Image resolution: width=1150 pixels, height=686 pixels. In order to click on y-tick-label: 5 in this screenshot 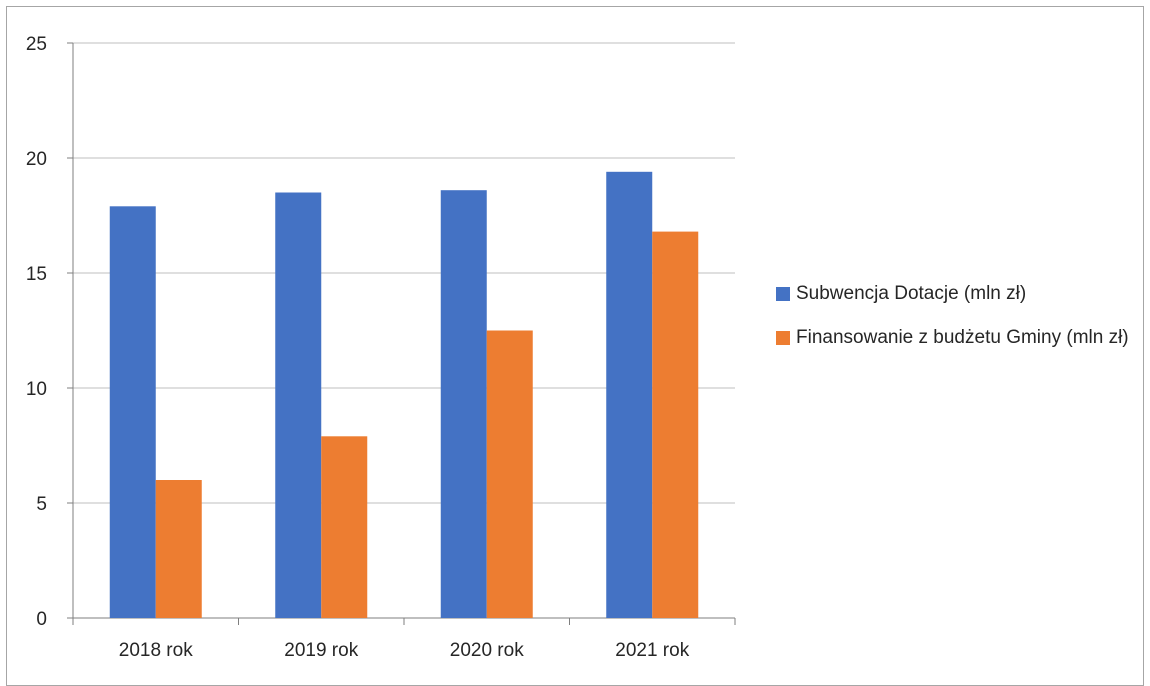, I will do `click(41, 504)`.